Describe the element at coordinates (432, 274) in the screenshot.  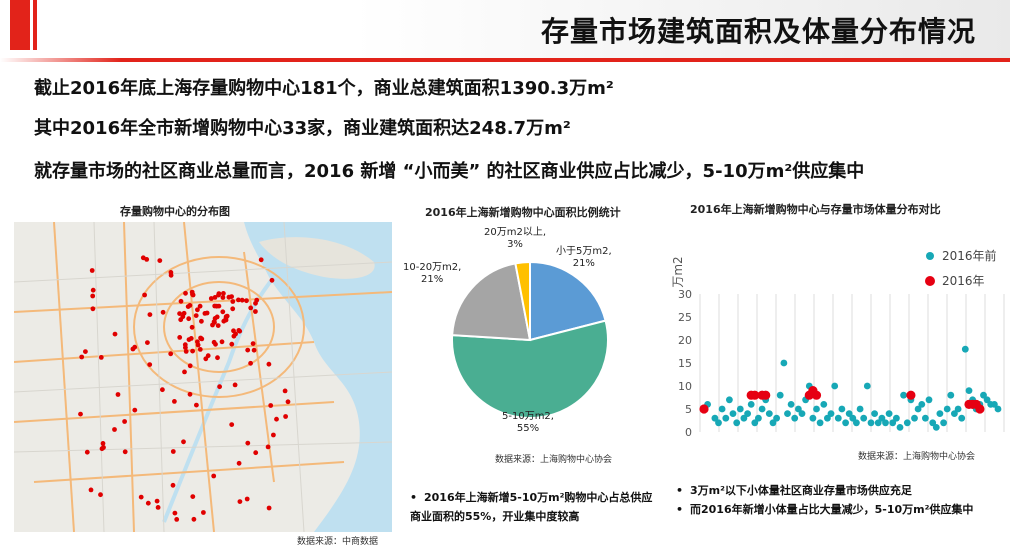
I see `pie-label-large: 10-20万m2, 21%` at that location.